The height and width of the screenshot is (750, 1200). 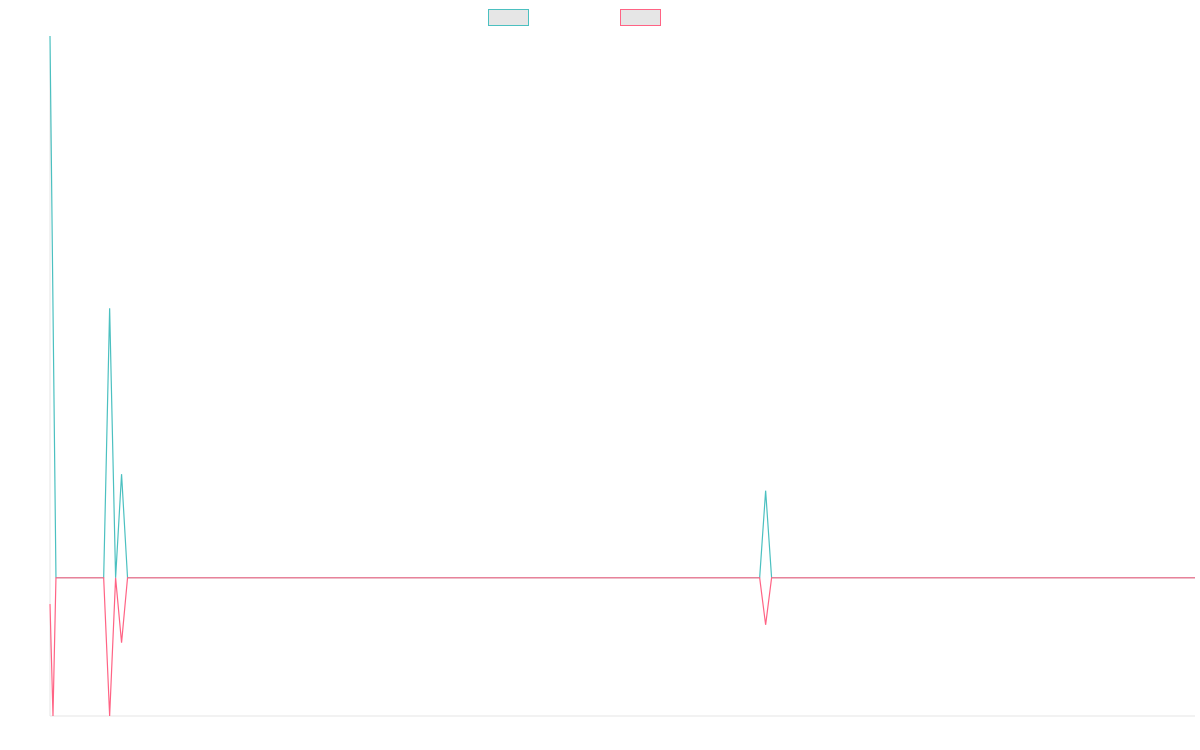 What do you see at coordinates (574, 17) in the screenshot?
I see `legend` at bounding box center [574, 17].